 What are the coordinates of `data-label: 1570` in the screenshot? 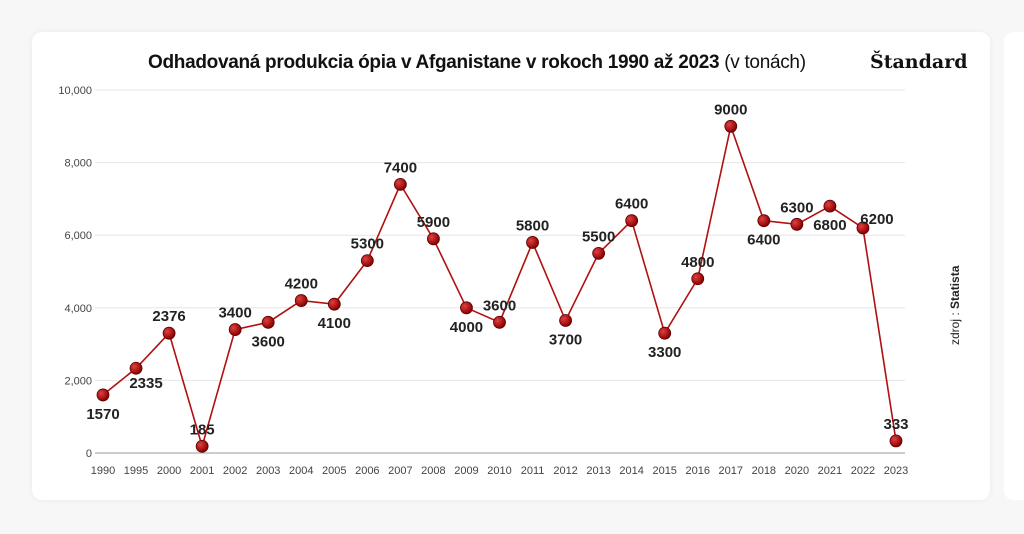 It's located at (102, 414).